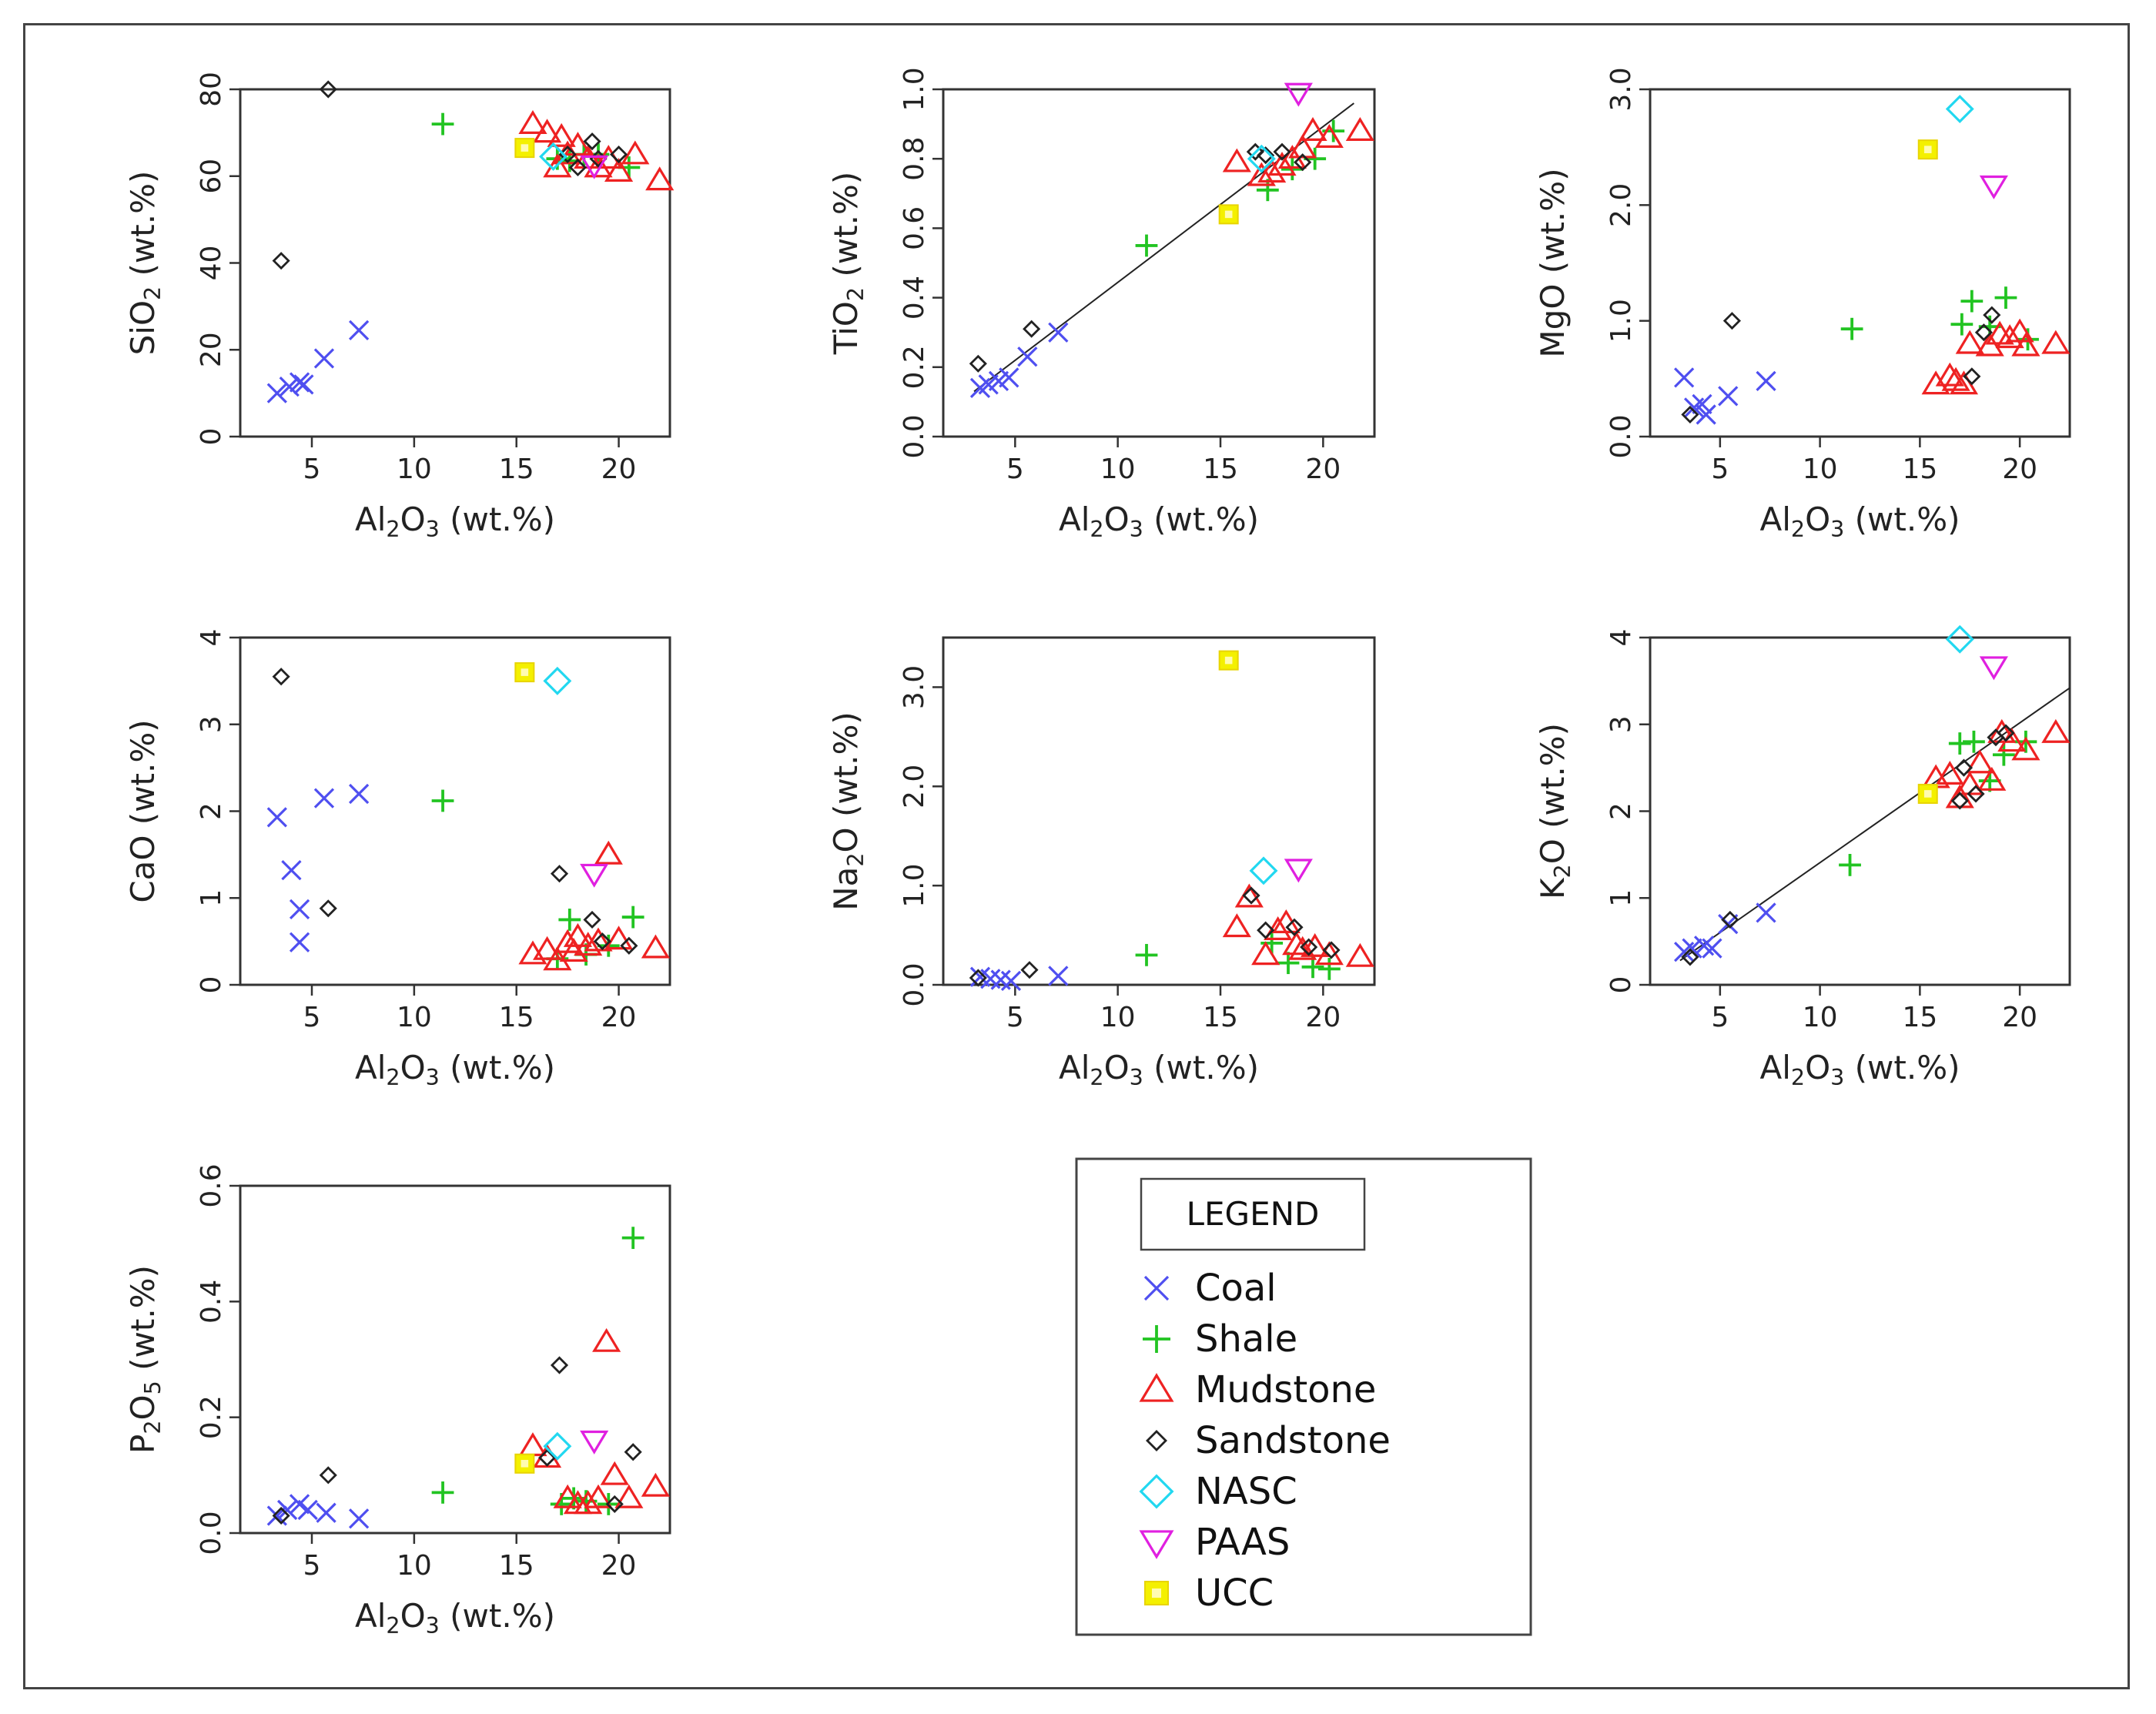 This screenshot has height=1714, width=2156. Describe the element at coordinates (1156, 1544) in the screenshot. I see `legend-marker-paas` at that location.